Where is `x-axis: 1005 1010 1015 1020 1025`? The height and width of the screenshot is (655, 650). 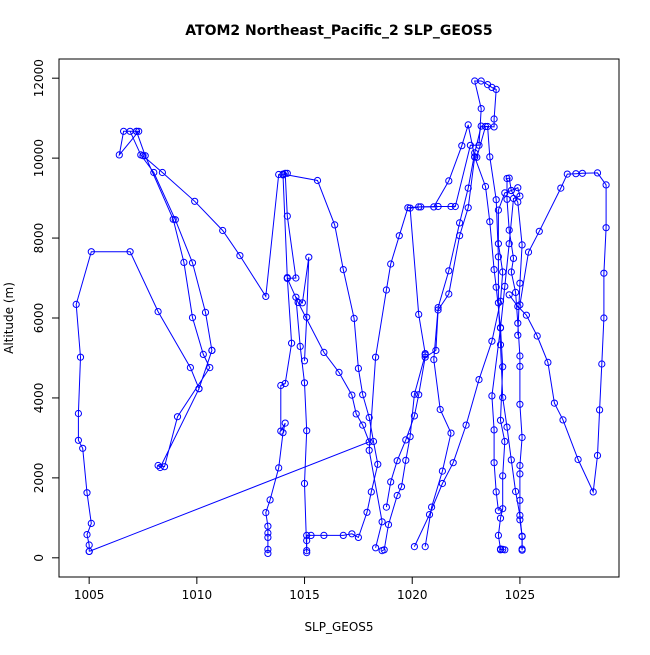
x-axis: 1005 1010 1015 1020 1025 is located at coordinates (304, 589).